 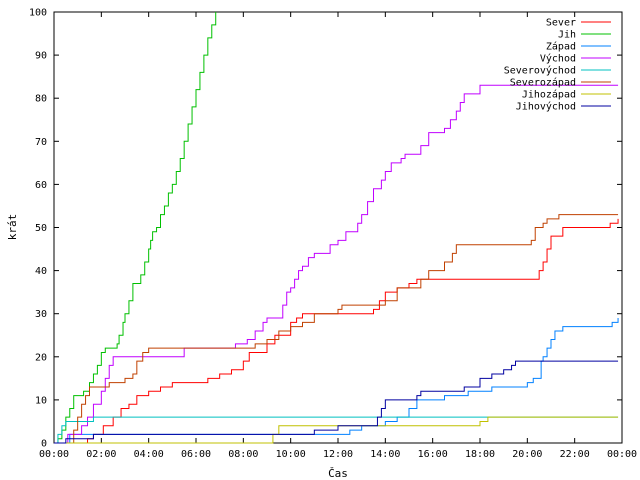 I want to click on x-tick-label: 10:00, so click(x=291, y=454).